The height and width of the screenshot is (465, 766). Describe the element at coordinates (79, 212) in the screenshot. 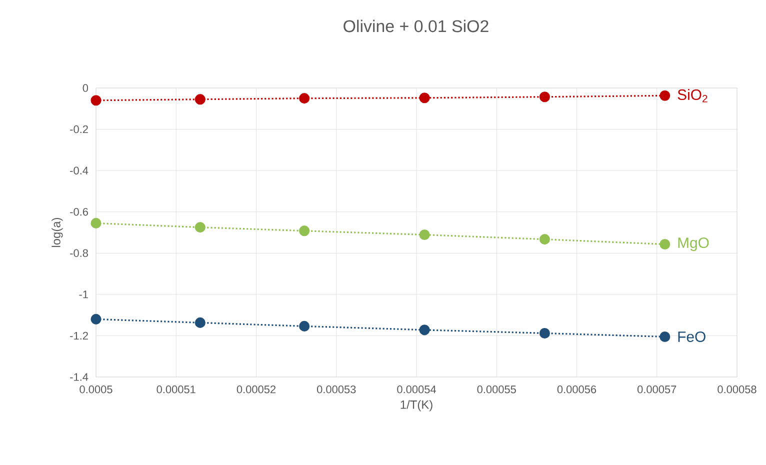

I see `y-tick-label: -0.6` at that location.